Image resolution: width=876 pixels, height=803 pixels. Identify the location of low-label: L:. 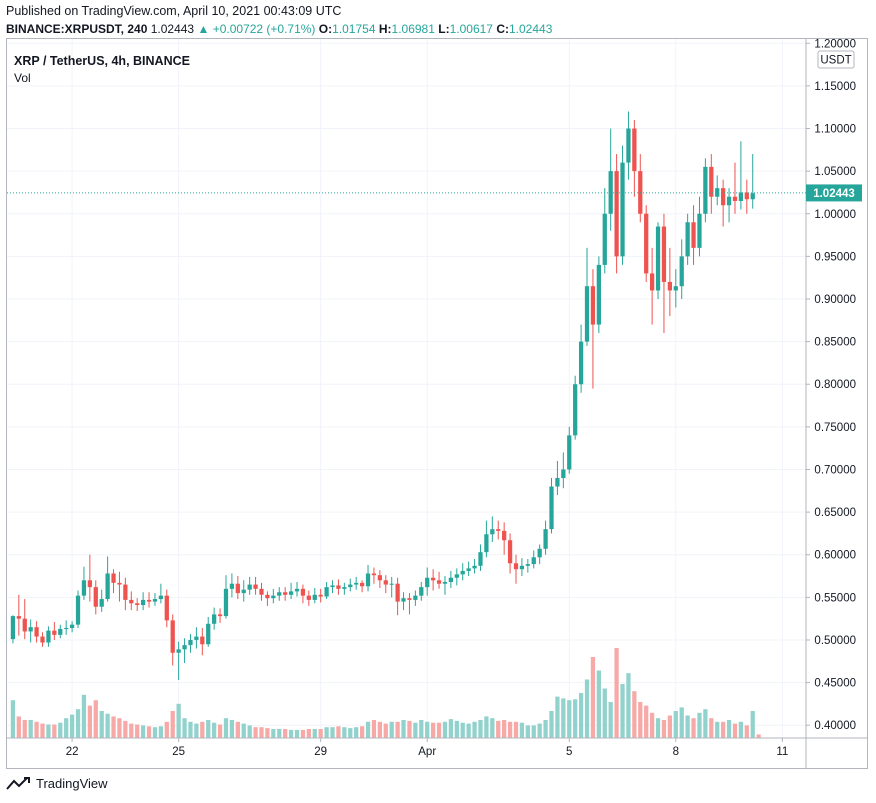
(444, 29).